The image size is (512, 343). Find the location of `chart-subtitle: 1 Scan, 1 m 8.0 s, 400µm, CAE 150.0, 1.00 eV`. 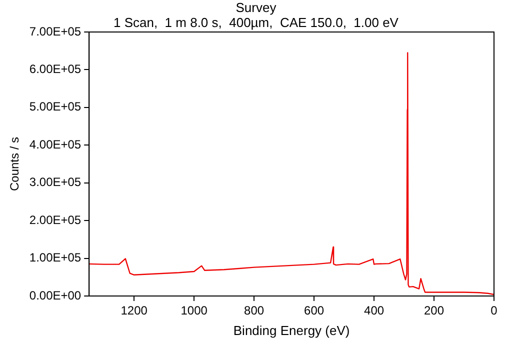

chart-subtitle: 1 Scan, 1 m 8.0 s, 400µm, CAE 150.0, 1.00 eV is located at coordinates (256, 22).